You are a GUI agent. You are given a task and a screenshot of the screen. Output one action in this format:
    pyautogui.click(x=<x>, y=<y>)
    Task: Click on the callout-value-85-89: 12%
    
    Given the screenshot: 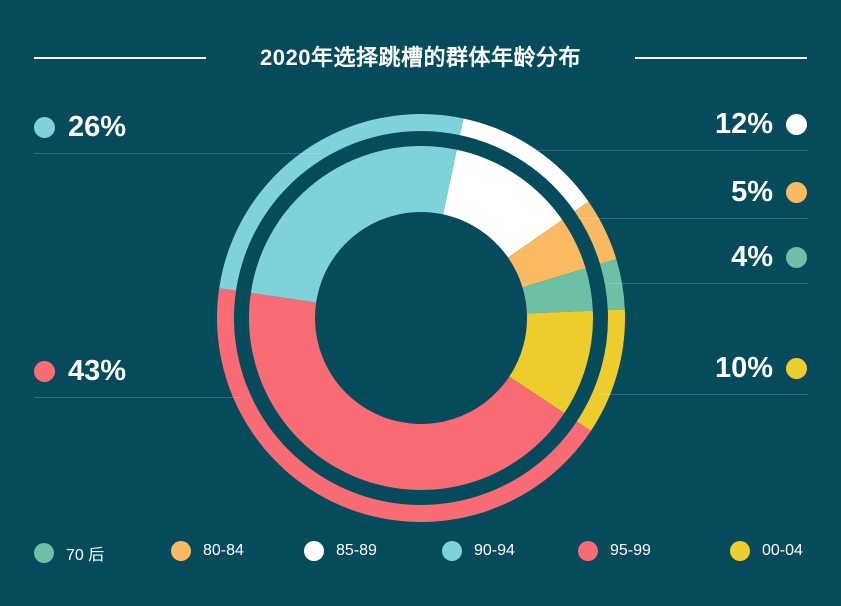 What is the action you would take?
    pyautogui.click(x=743, y=124)
    